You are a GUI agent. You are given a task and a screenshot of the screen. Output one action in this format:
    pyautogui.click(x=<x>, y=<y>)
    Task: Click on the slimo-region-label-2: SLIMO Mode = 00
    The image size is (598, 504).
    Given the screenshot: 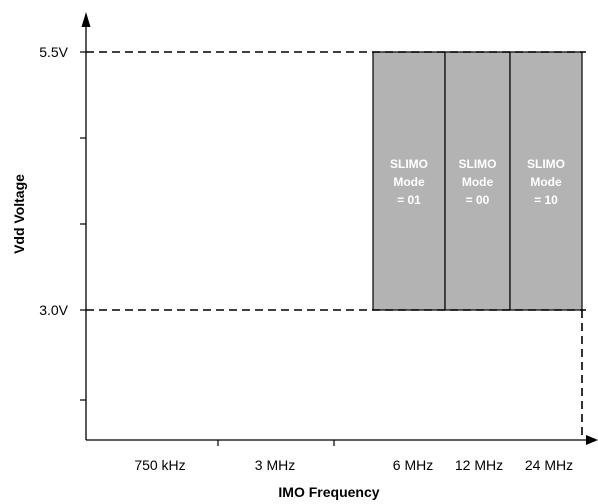 What is the action you would take?
    pyautogui.click(x=478, y=182)
    